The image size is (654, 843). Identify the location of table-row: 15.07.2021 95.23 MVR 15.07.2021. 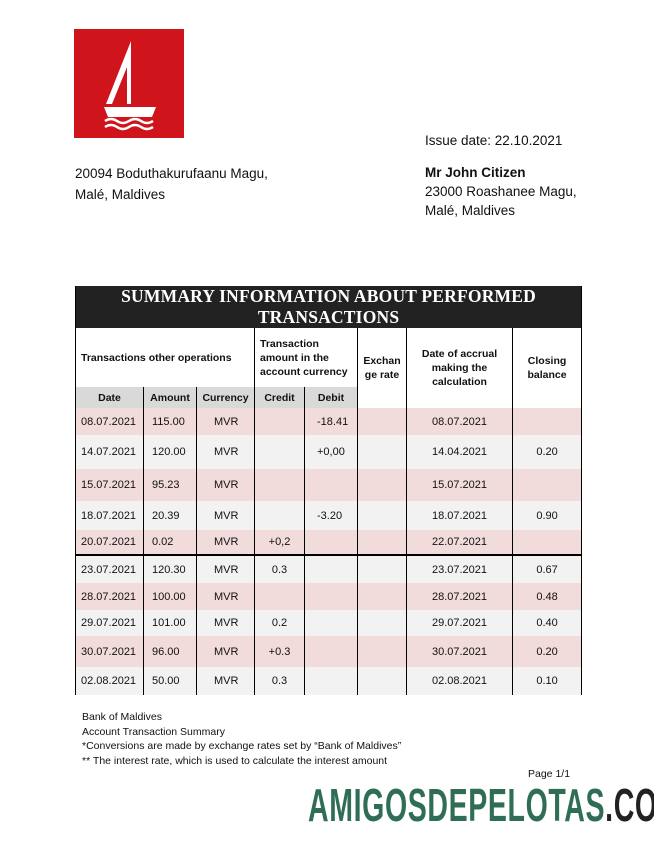
(329, 485).